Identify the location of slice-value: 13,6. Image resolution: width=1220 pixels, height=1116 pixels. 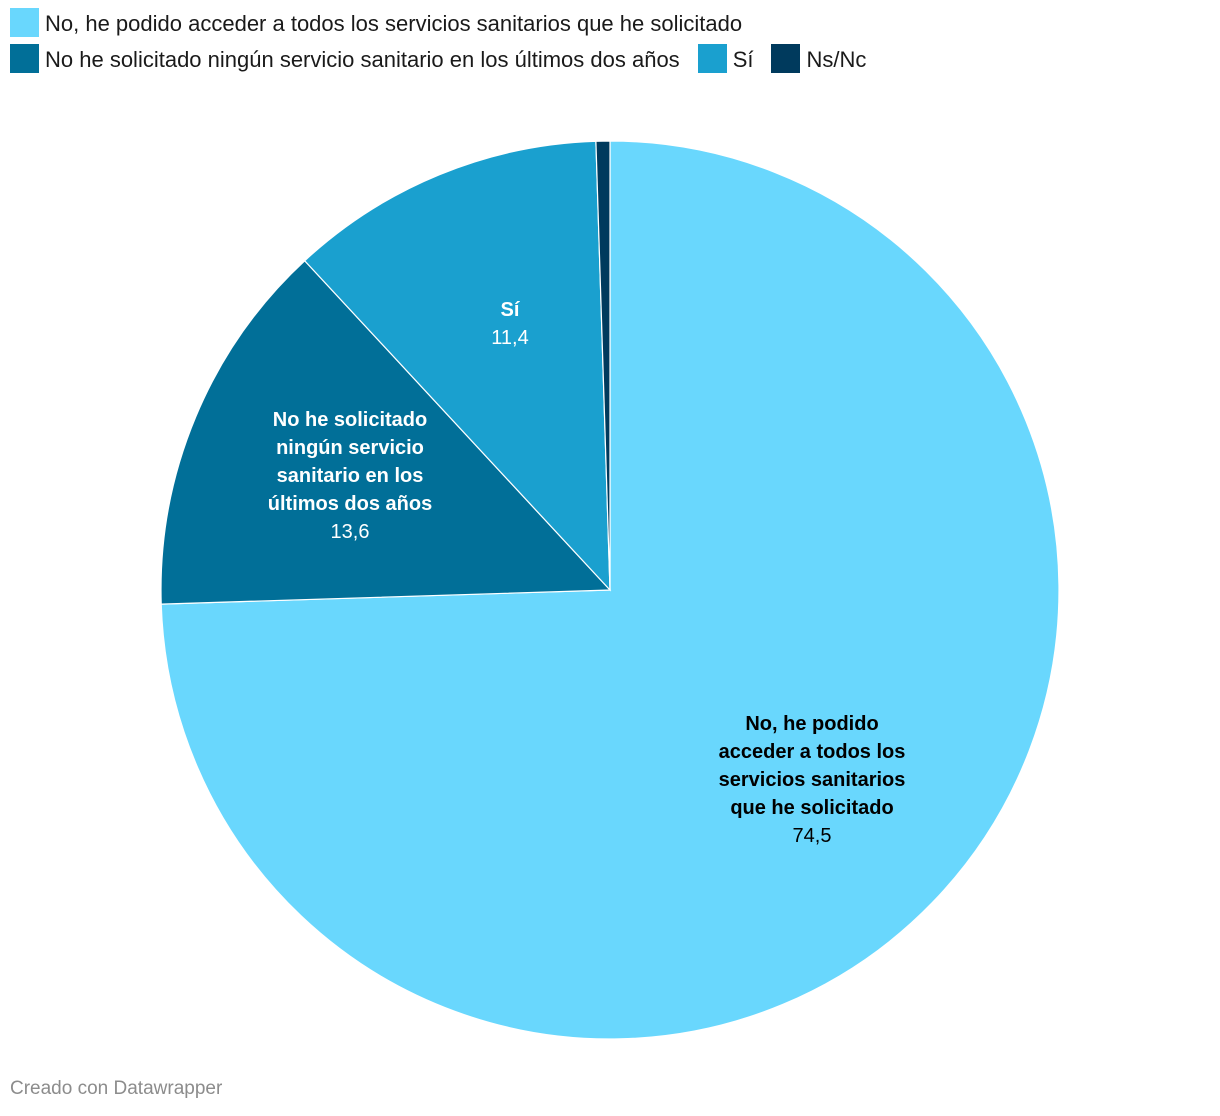
(350, 532).